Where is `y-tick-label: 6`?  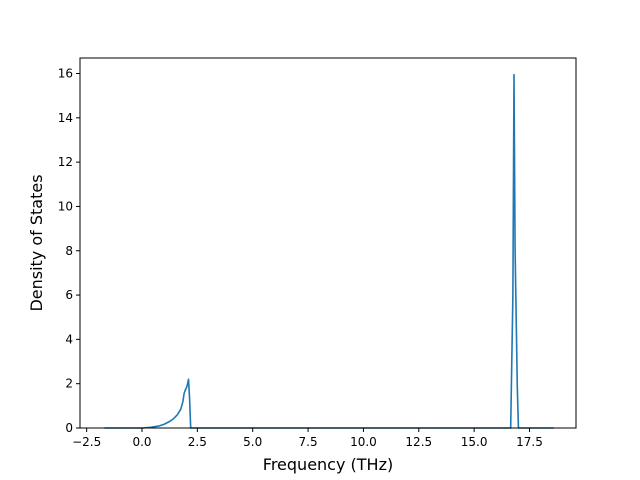 y-tick-label: 6 is located at coordinates (69, 295).